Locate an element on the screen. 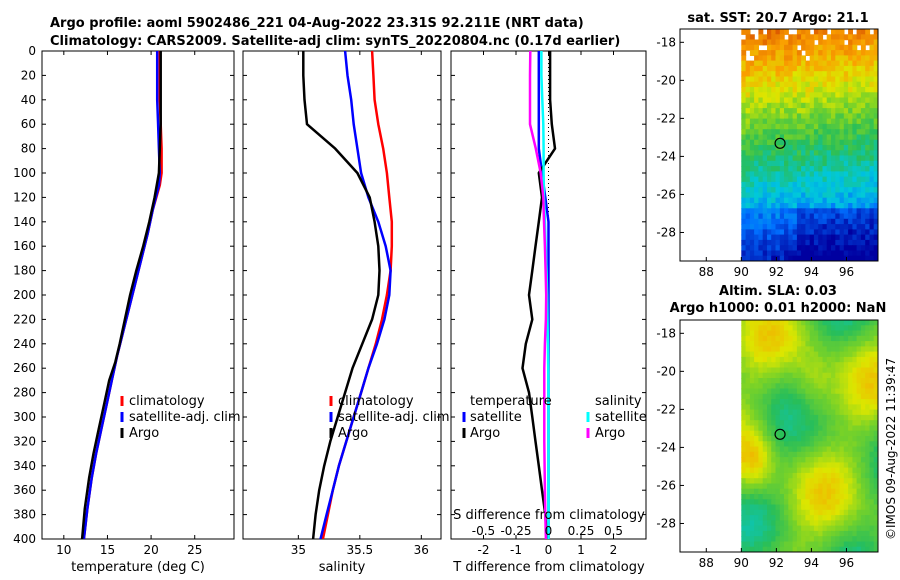 The width and height of the screenshot is (900, 580). map-lon-label: 92 is located at coordinates (776, 272).